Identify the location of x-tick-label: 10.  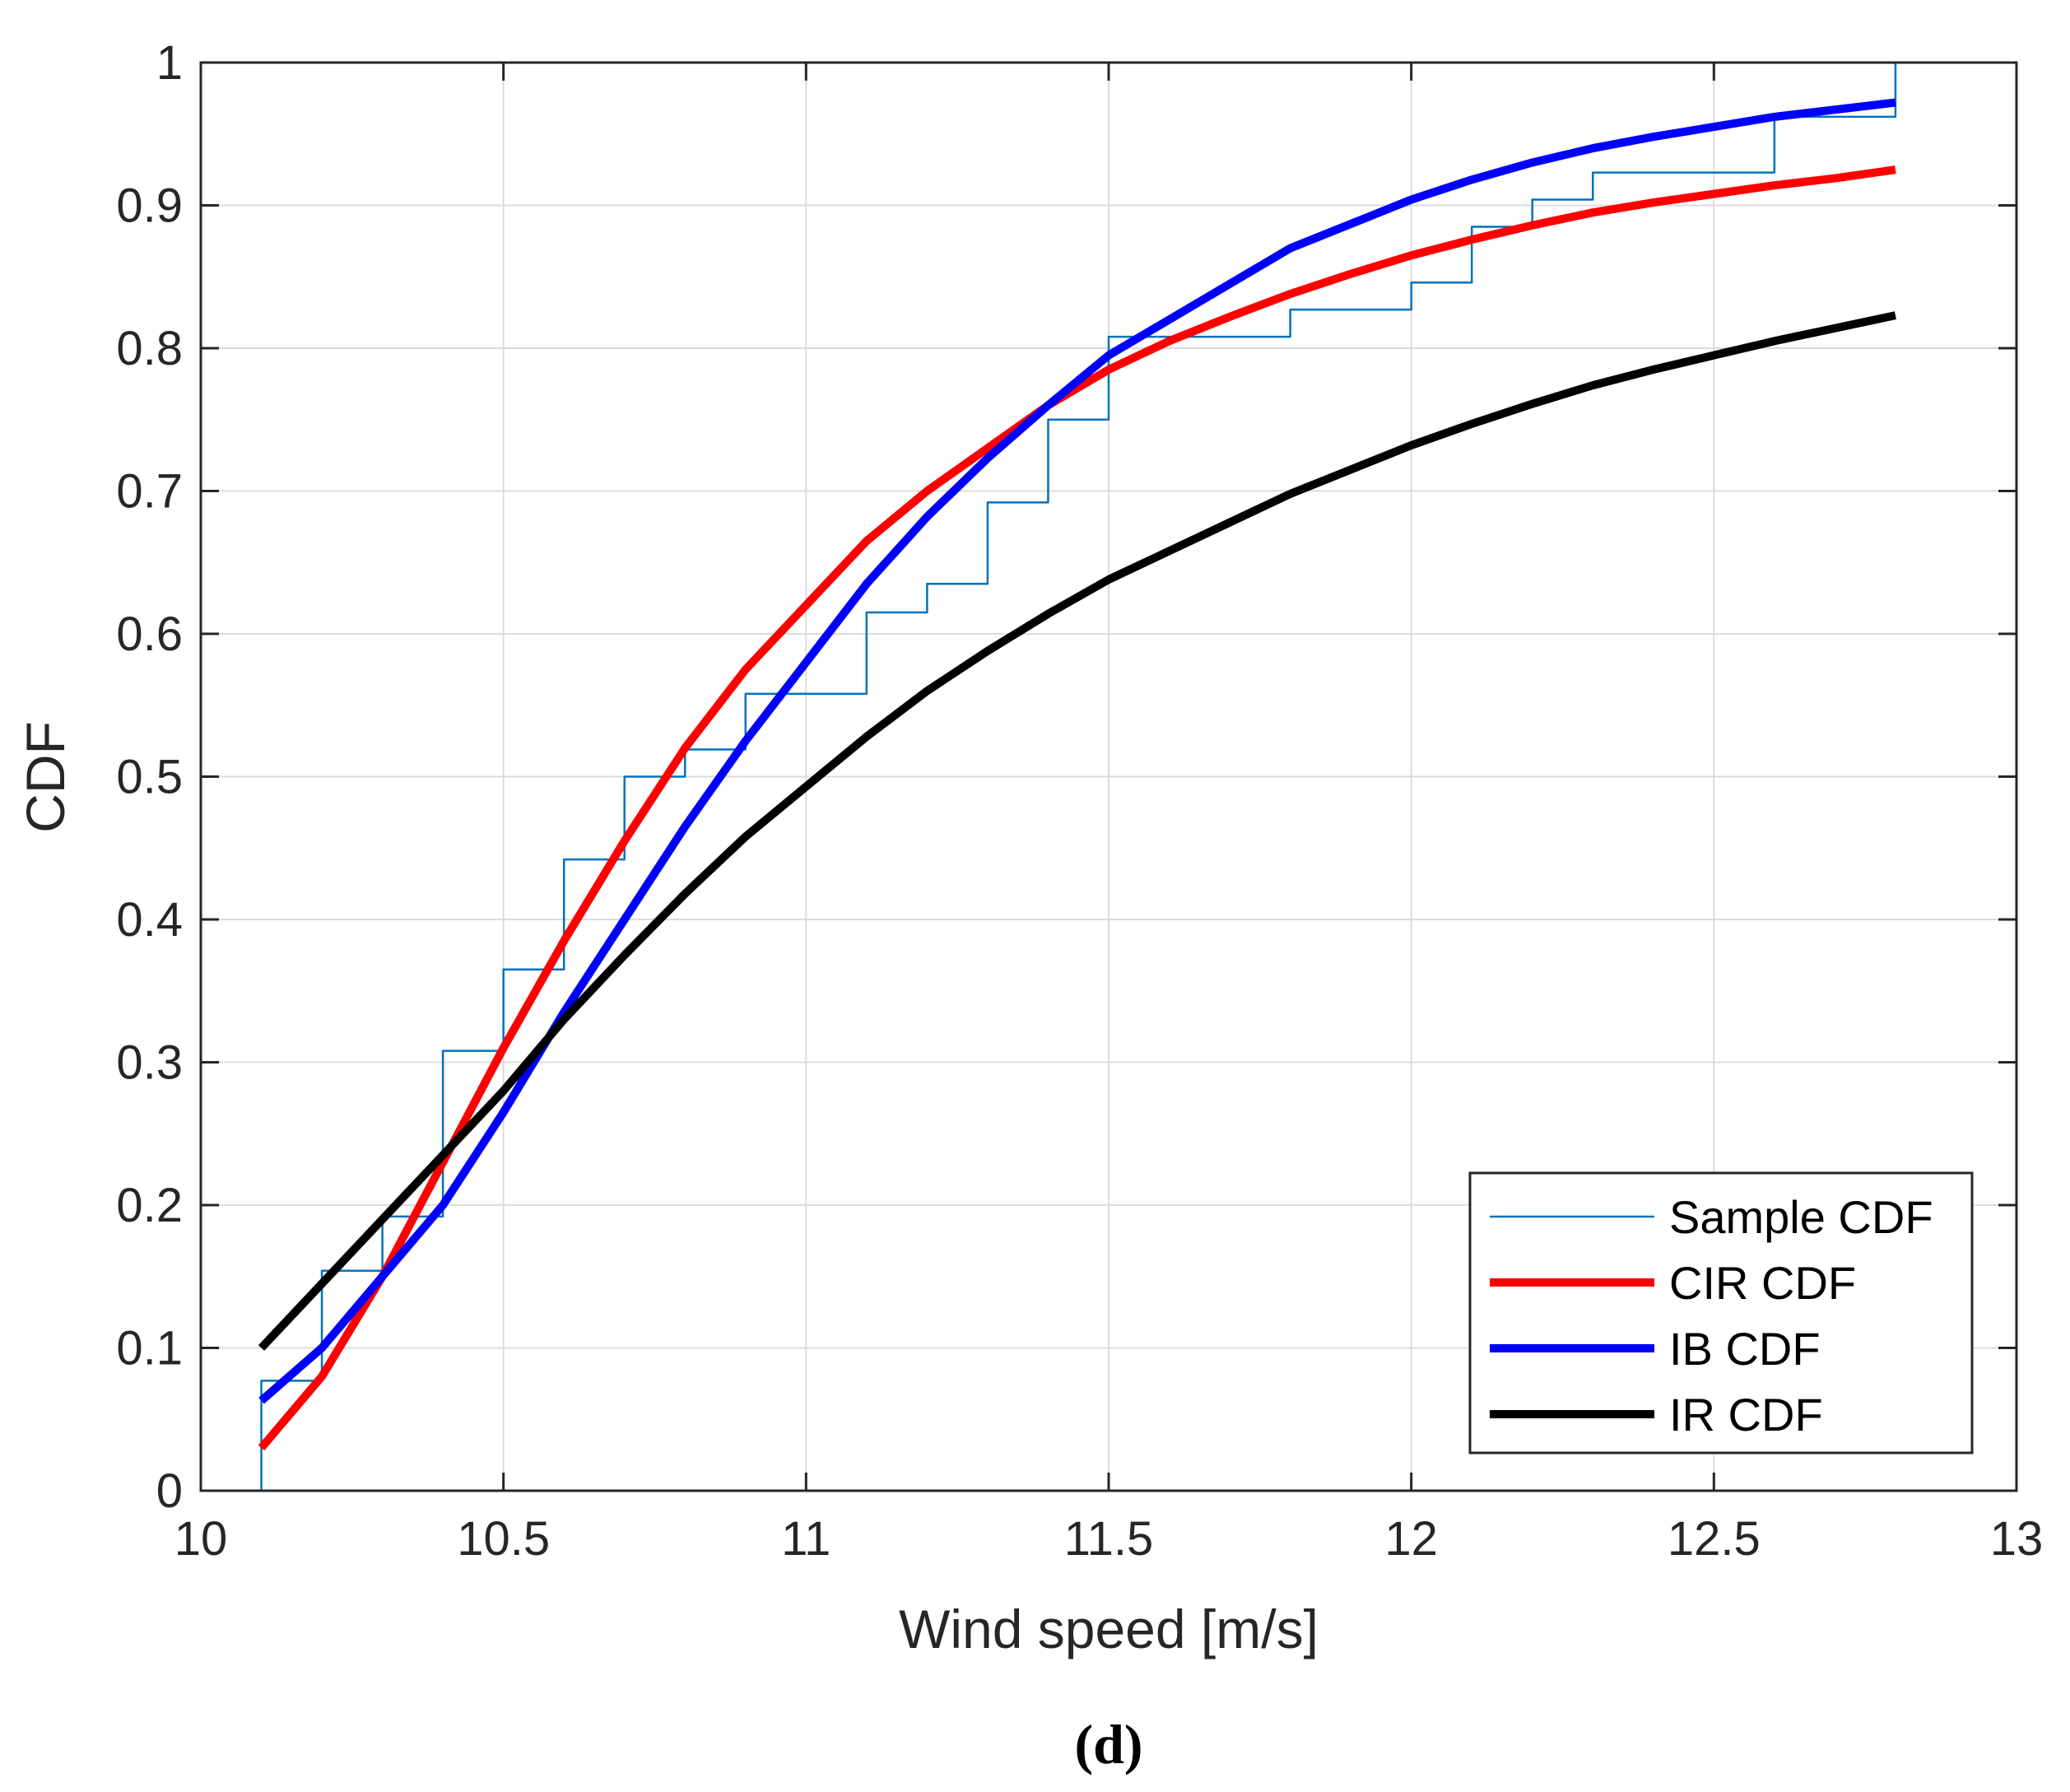
(201, 1539).